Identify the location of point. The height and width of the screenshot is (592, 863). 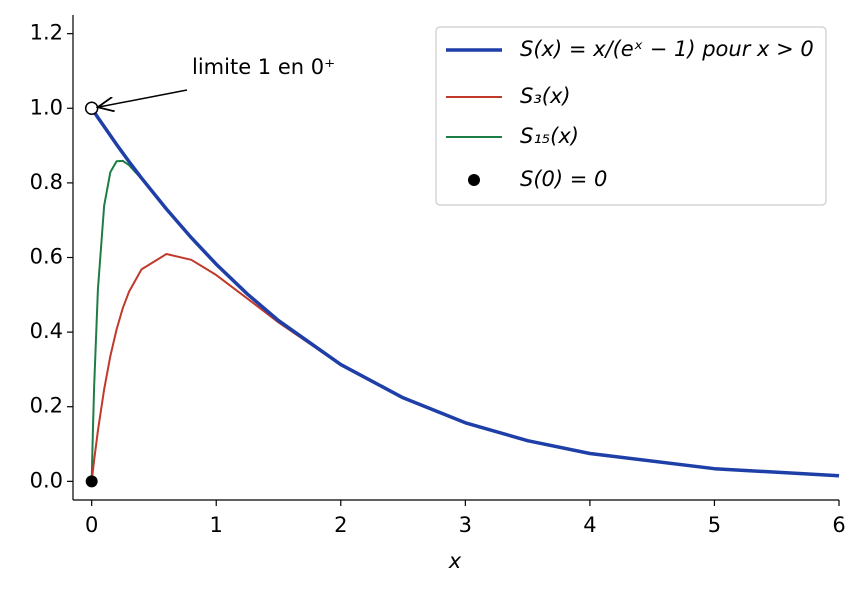
(91, 481).